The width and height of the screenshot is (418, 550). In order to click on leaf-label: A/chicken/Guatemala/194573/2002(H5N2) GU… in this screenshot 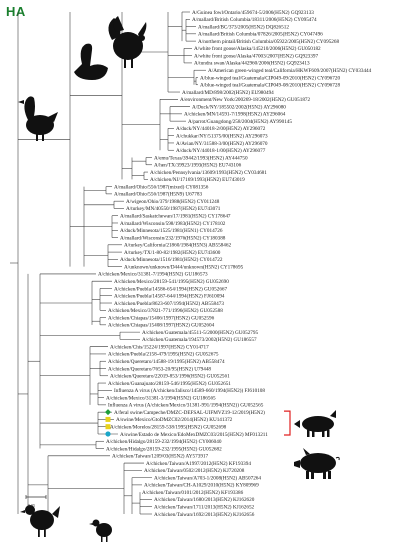, I will do `click(199, 339)`.